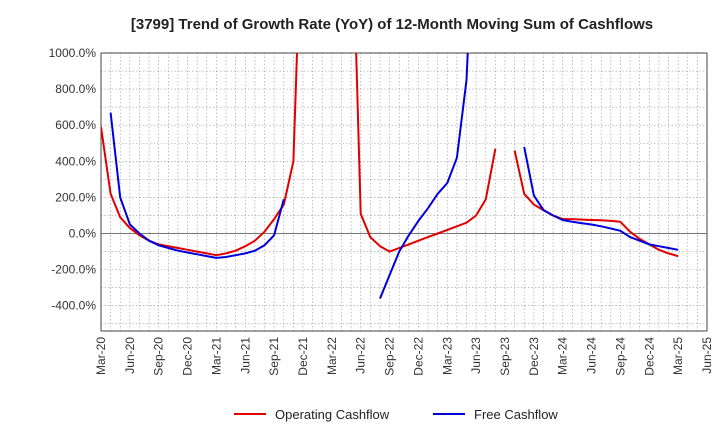 Image resolution: width=720 pixels, height=440 pixels. What do you see at coordinates (620, 356) in the screenshot?
I see `x-tick-label: Sep-24` at bounding box center [620, 356].